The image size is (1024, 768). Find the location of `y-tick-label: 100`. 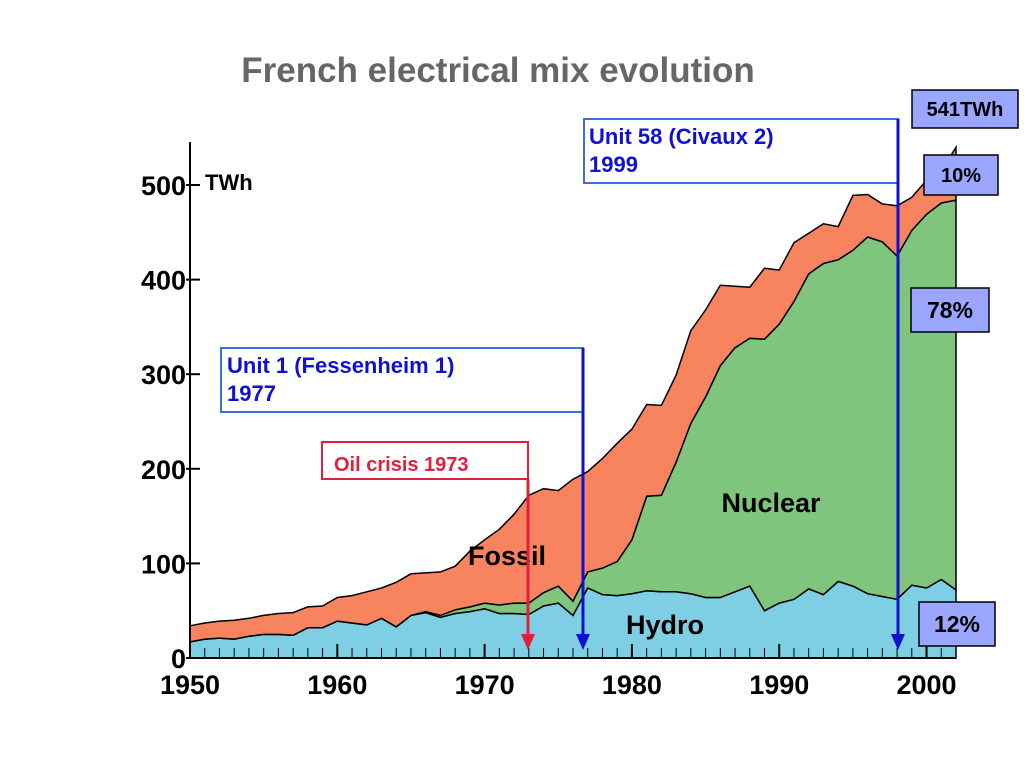

y-tick-label: 100 is located at coordinates (163, 564).